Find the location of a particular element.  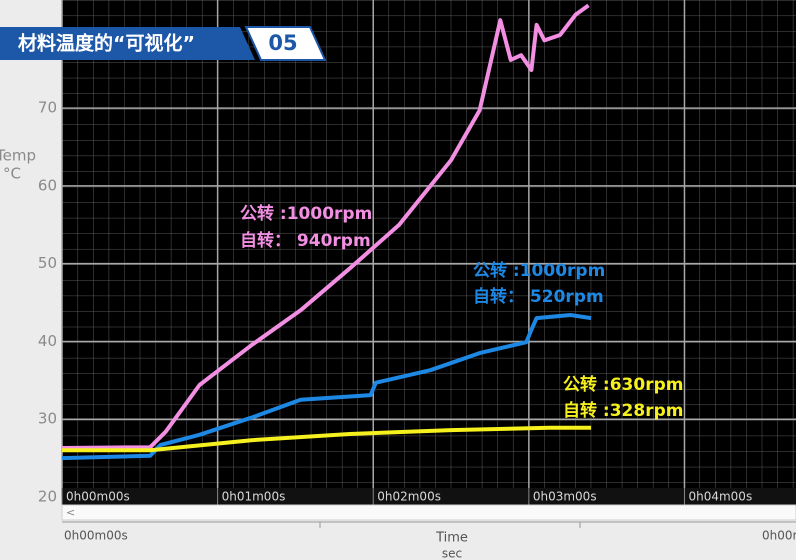

banner-bg is located at coordinates (127, 43).